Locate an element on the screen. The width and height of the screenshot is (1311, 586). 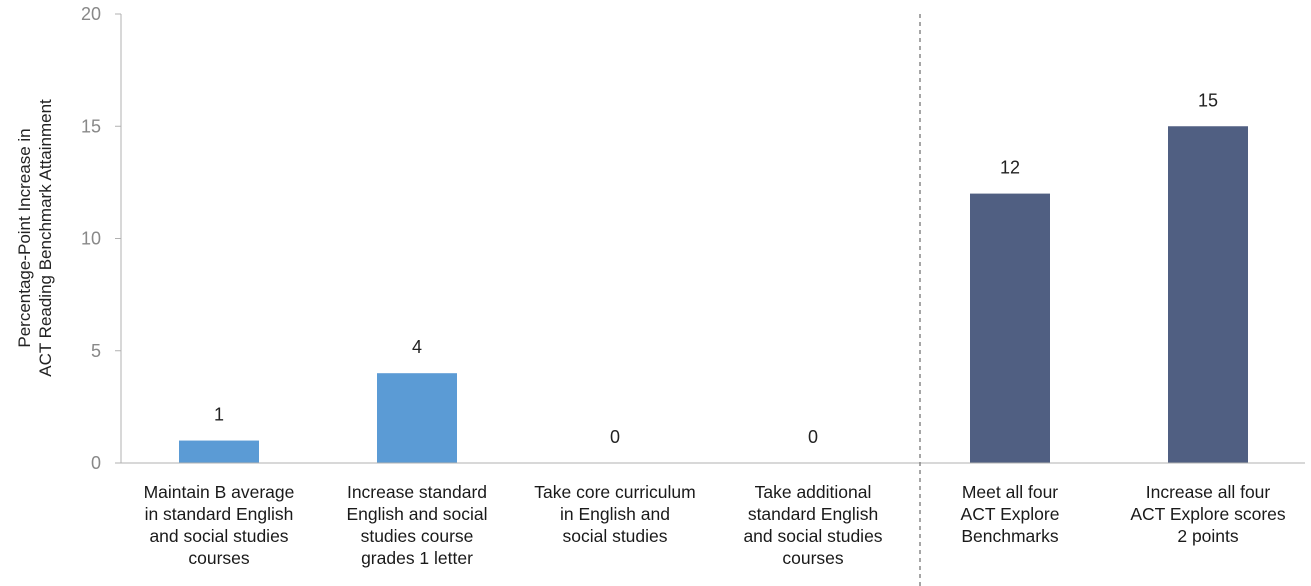
x-tick-label-line: English and social is located at coordinates (417, 514).